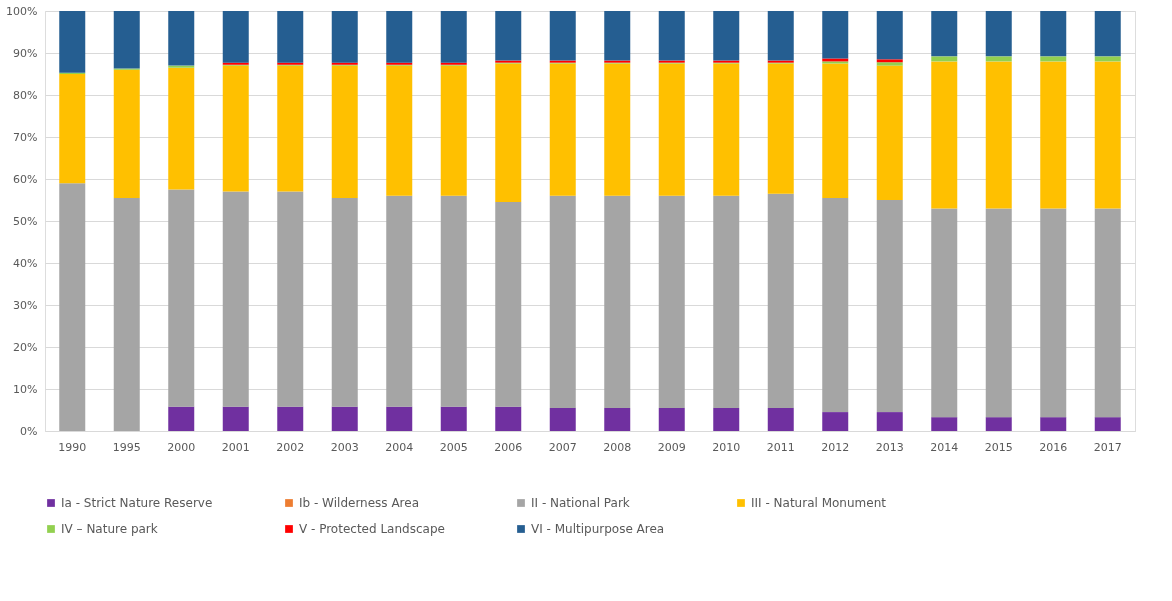  I want to click on y-tick-label: 40%, so click(25, 263).